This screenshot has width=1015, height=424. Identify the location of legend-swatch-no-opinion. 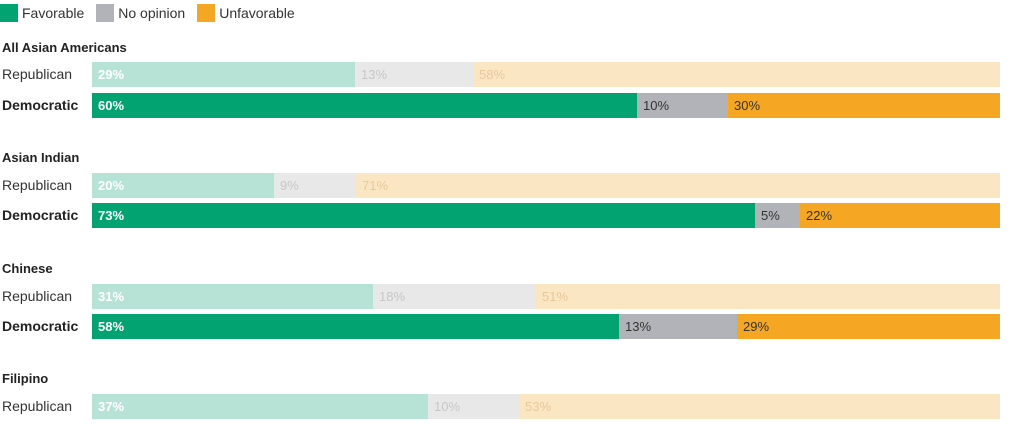
(105, 13).